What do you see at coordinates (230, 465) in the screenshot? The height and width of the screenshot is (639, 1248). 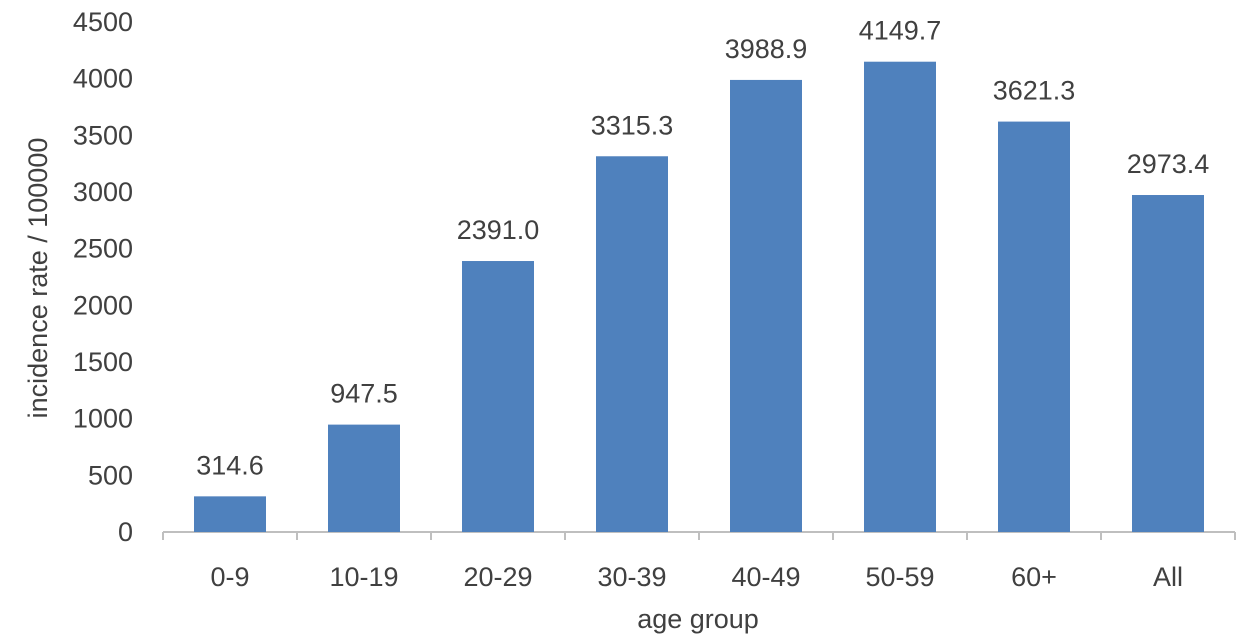 I see `data-label: 314.6` at bounding box center [230, 465].